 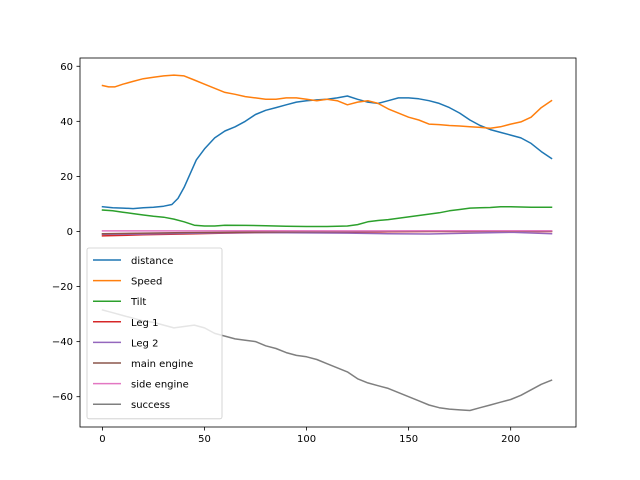 I want to click on y-tick-label: −20, so click(x=62, y=287).